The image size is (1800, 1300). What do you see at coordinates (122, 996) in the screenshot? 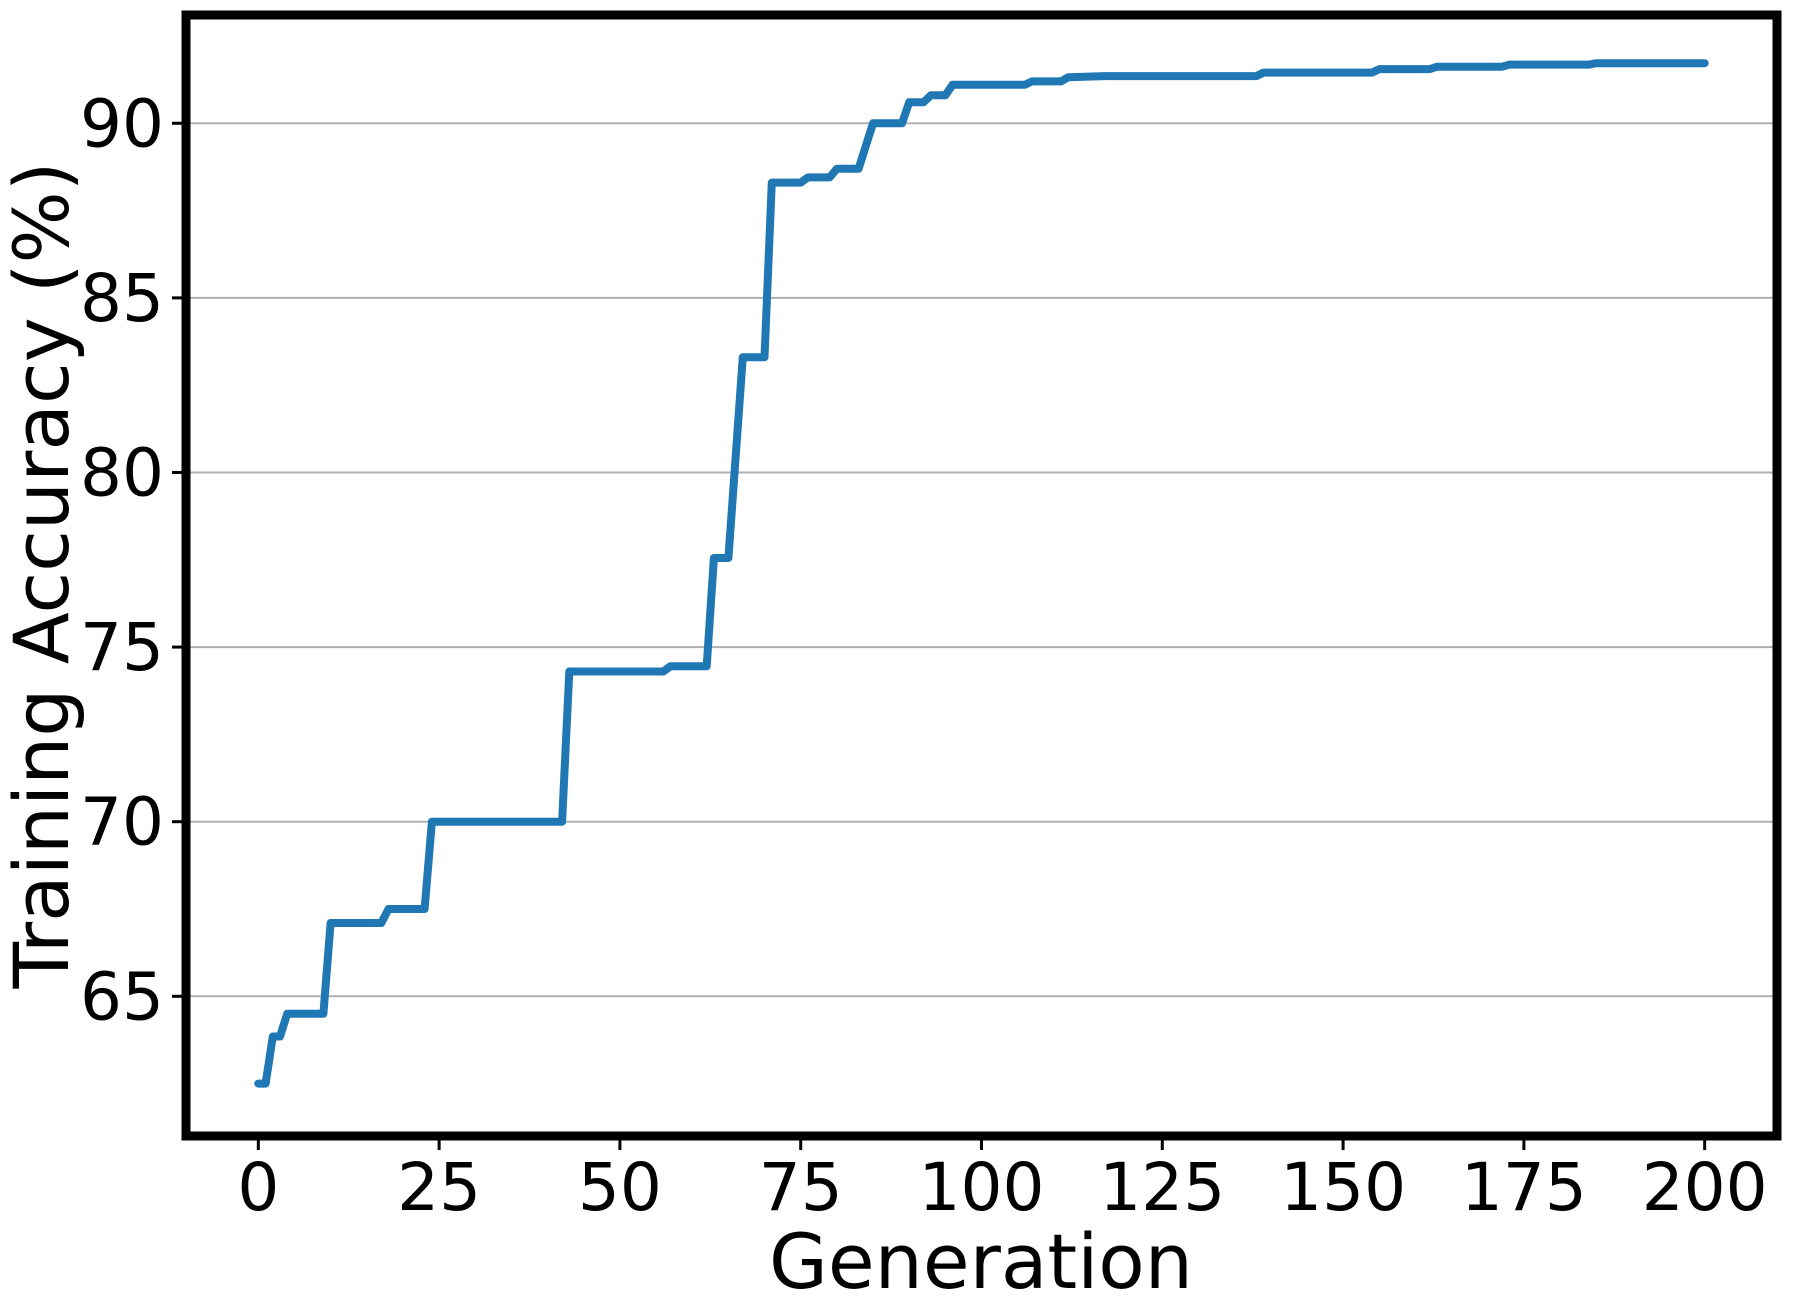
I see `y-tick-label: 65` at bounding box center [122, 996].